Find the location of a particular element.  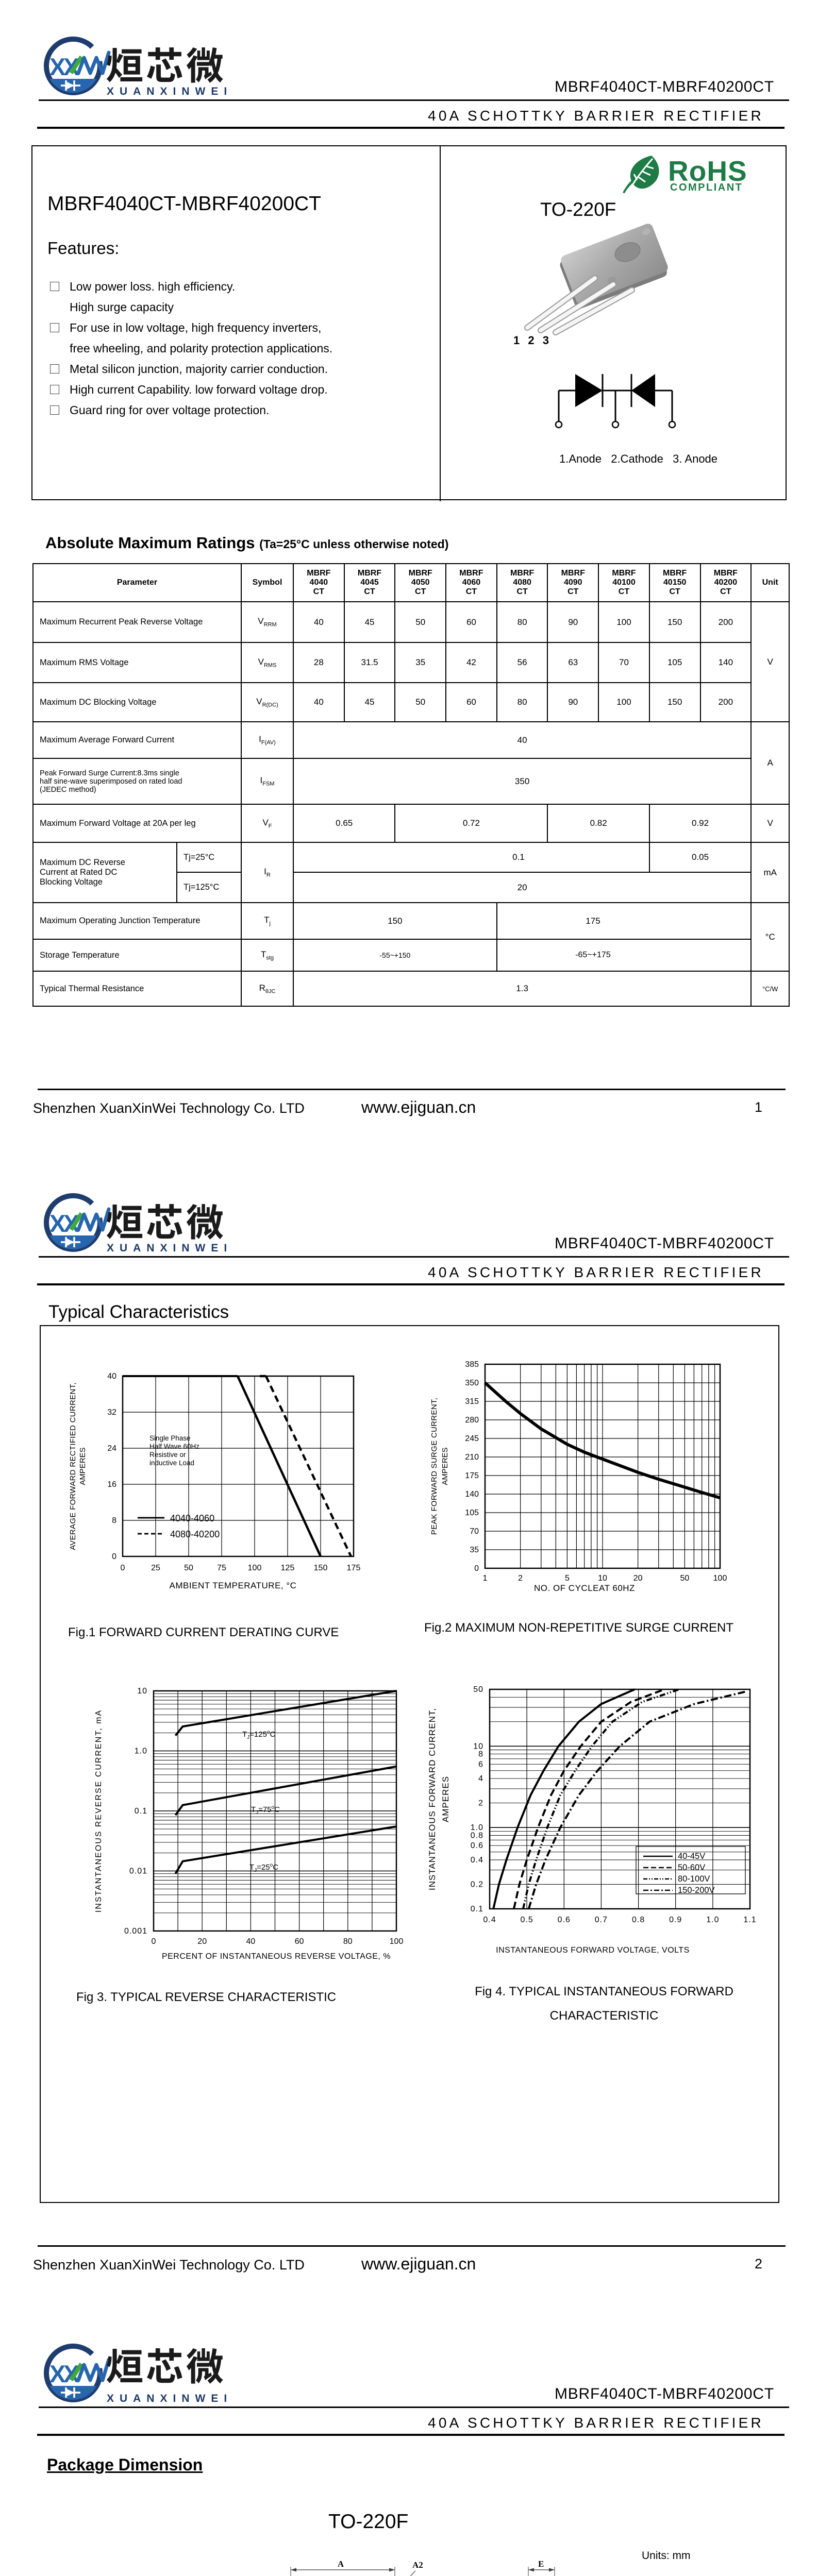

svg-text: 150 is located at coordinates (321, 1568).